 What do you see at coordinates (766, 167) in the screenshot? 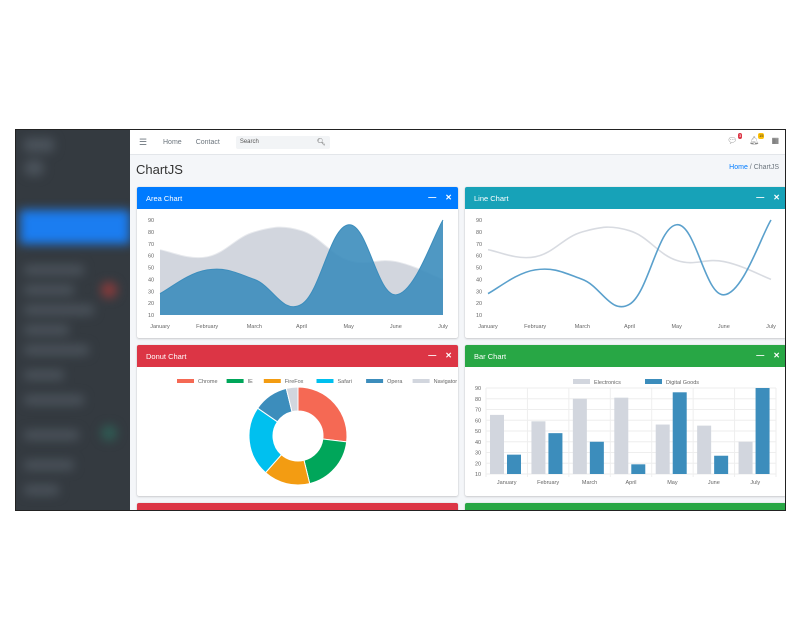
I see `breadcrumb-current: ChartJS` at bounding box center [766, 167].